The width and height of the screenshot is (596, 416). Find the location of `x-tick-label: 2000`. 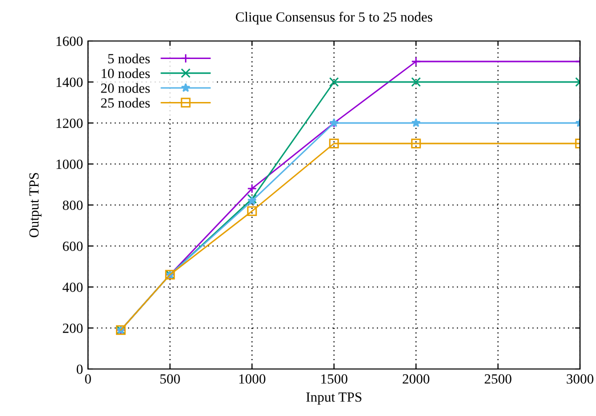

x-tick-label: 2000 is located at coordinates (416, 379).